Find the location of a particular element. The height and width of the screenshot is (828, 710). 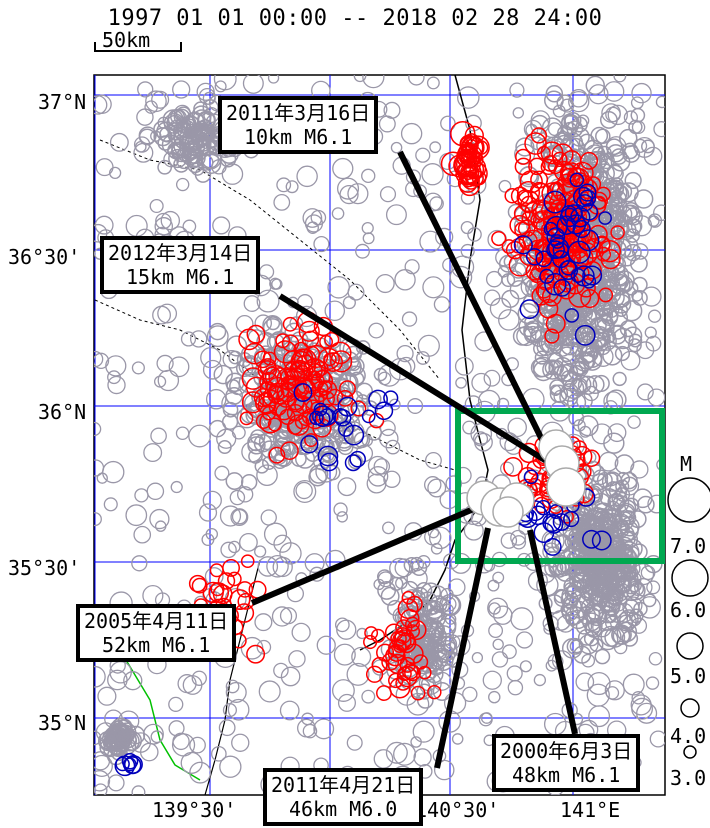

lat-label-35-30: 35°30' is located at coordinates (44, 568).